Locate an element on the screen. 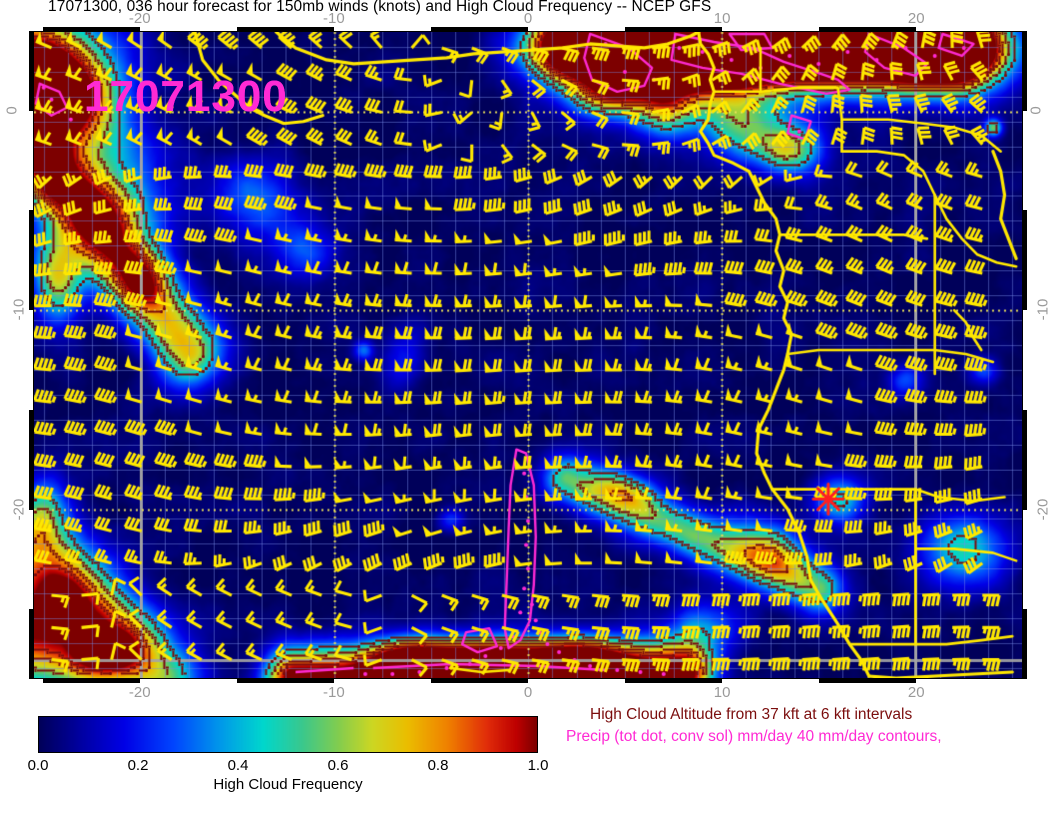 The width and height of the screenshot is (1056, 816). y-tick-left-0: 0 is located at coordinates (12, 110).